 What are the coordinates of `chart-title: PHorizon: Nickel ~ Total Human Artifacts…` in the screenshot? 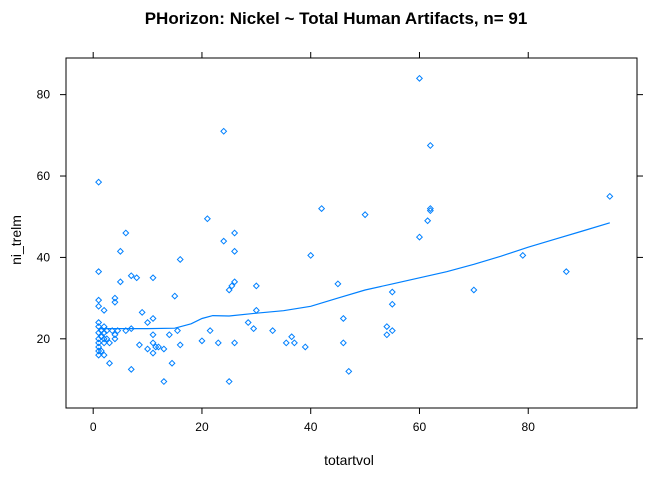 It's located at (336, 18).